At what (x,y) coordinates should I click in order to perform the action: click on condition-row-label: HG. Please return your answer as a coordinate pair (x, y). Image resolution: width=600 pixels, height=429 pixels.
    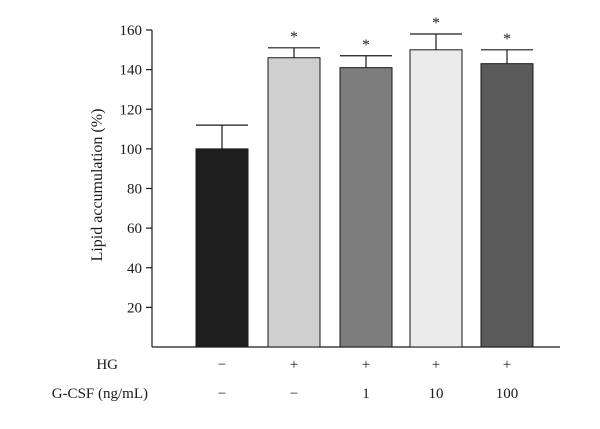
    Looking at the image, I should click on (107, 365).